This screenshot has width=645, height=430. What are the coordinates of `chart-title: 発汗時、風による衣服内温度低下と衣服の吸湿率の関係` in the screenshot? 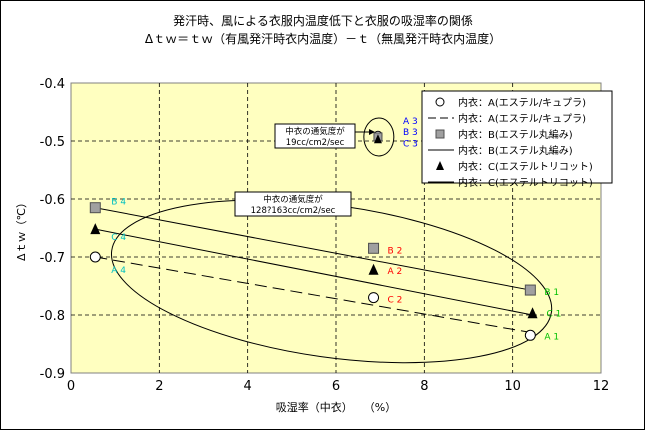 It's located at (323, 20).